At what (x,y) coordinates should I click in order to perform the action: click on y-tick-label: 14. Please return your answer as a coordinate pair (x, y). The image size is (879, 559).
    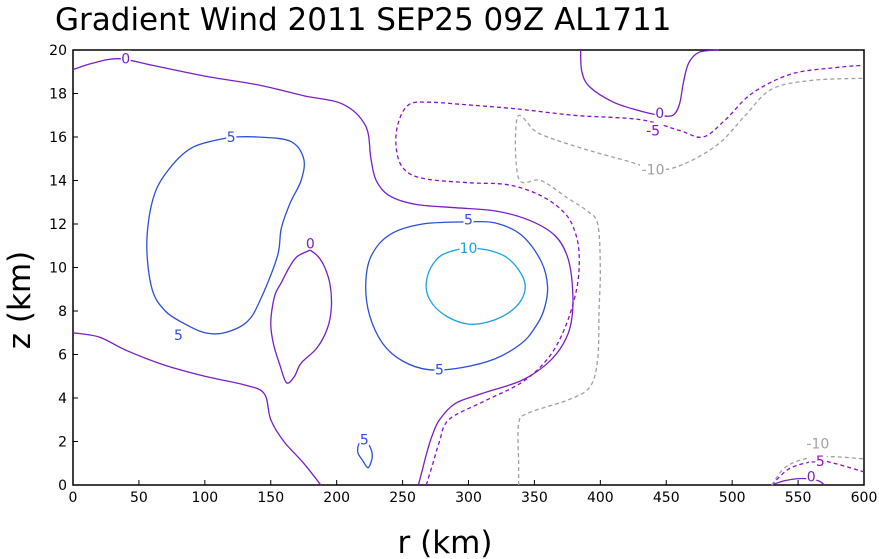
    Looking at the image, I should click on (58, 182).